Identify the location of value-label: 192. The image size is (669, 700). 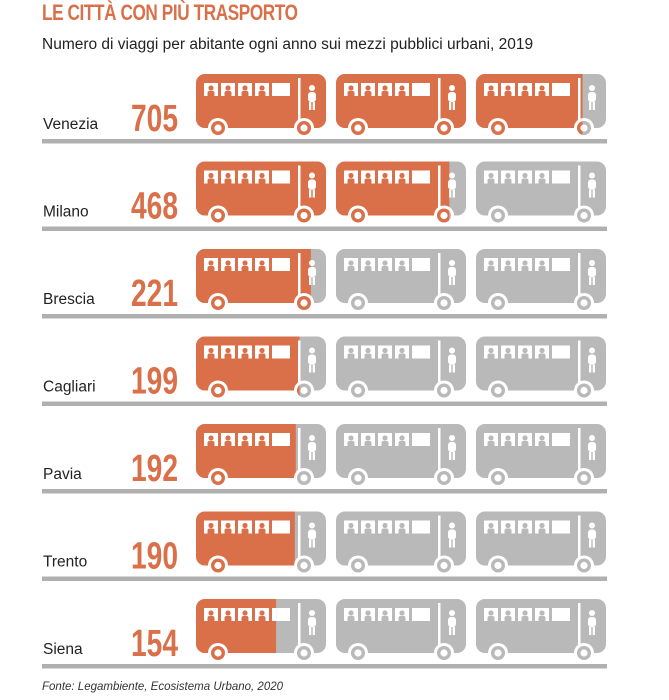
(154, 469).